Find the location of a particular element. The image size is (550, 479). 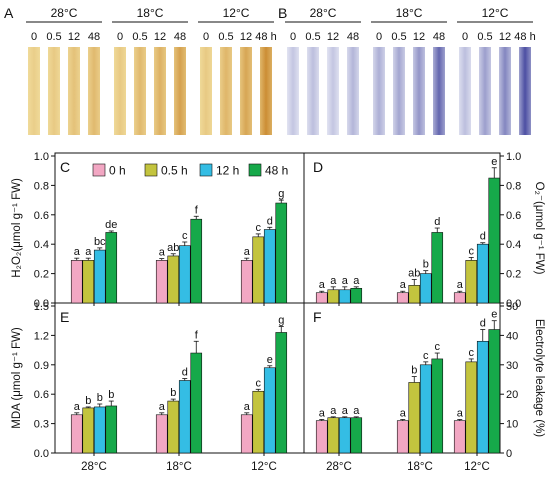

y-tick-label: 1.2 is located at coordinates (41, 336).